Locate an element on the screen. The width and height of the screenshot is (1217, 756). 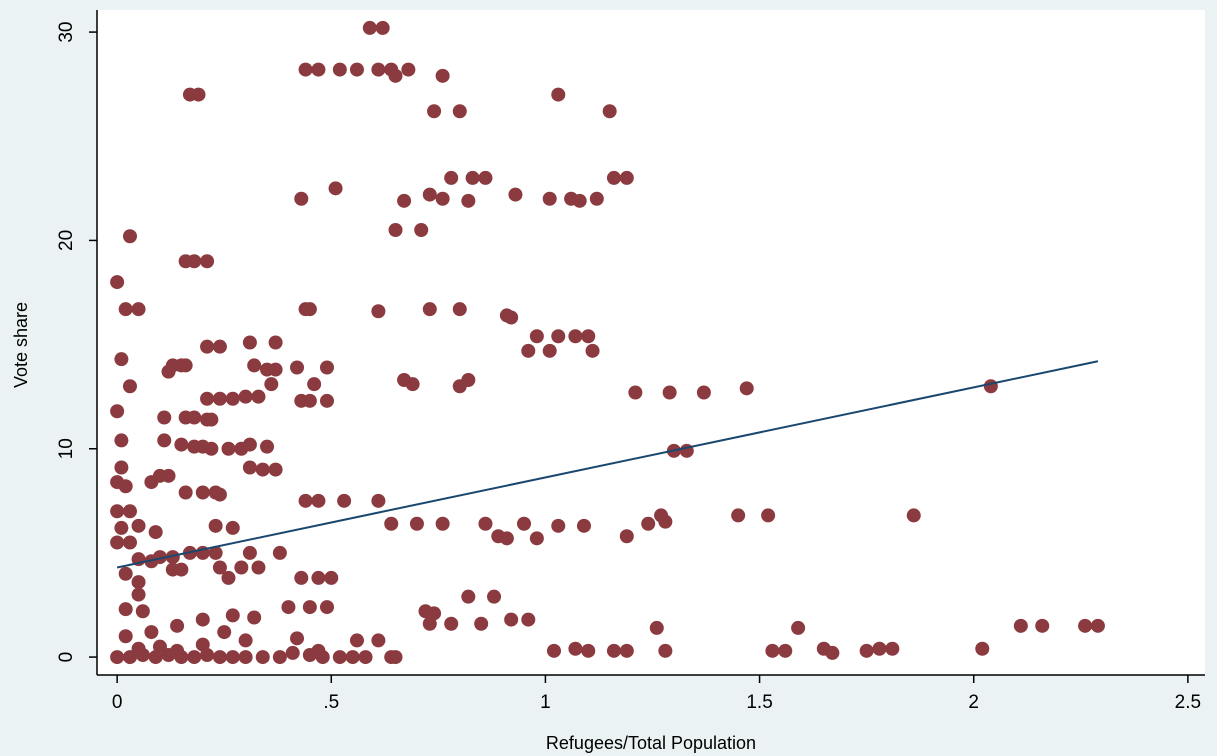
y-tick-label: 10 is located at coordinates (66, 448).